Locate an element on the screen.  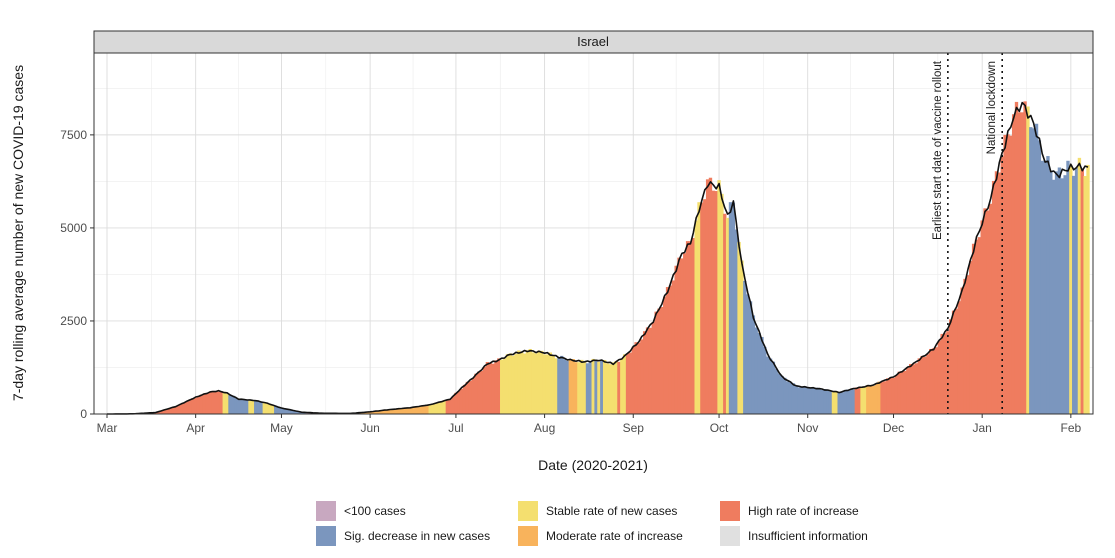
x-axis-title: Date (2020-2021) is located at coordinates (593, 465).